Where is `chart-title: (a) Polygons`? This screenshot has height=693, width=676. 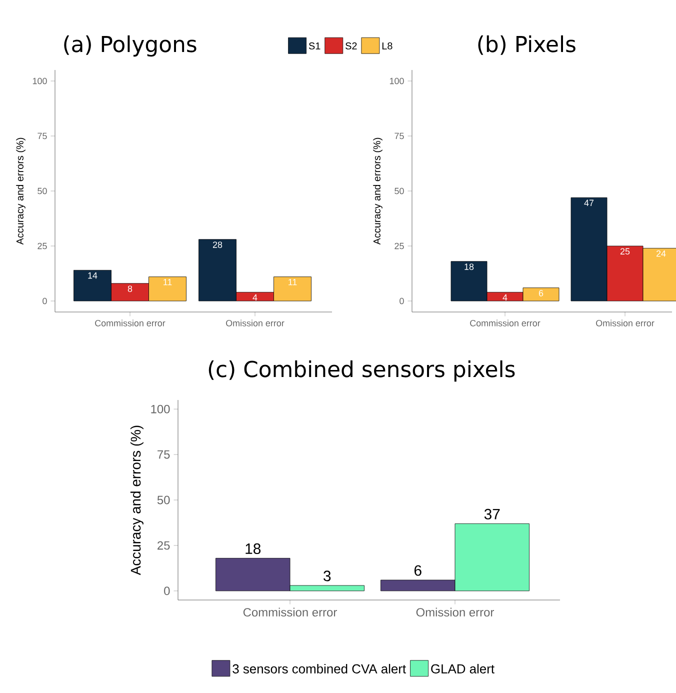 chart-title: (a) Polygons is located at coordinates (130, 46).